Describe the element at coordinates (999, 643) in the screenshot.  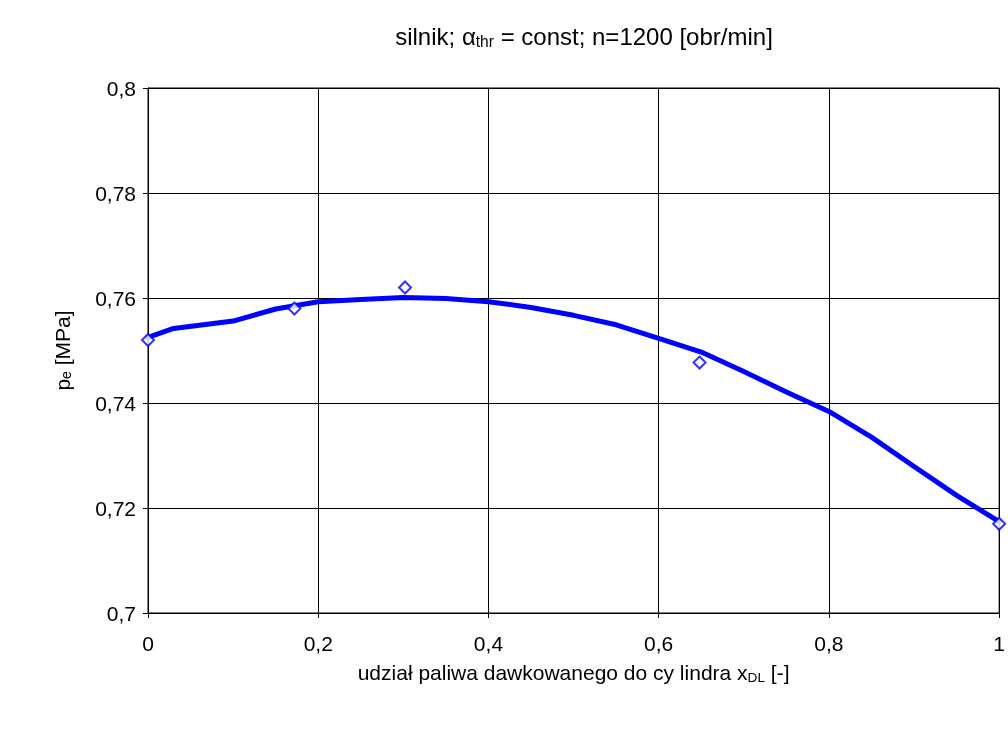
I see `x-tick-label: 1` at that location.